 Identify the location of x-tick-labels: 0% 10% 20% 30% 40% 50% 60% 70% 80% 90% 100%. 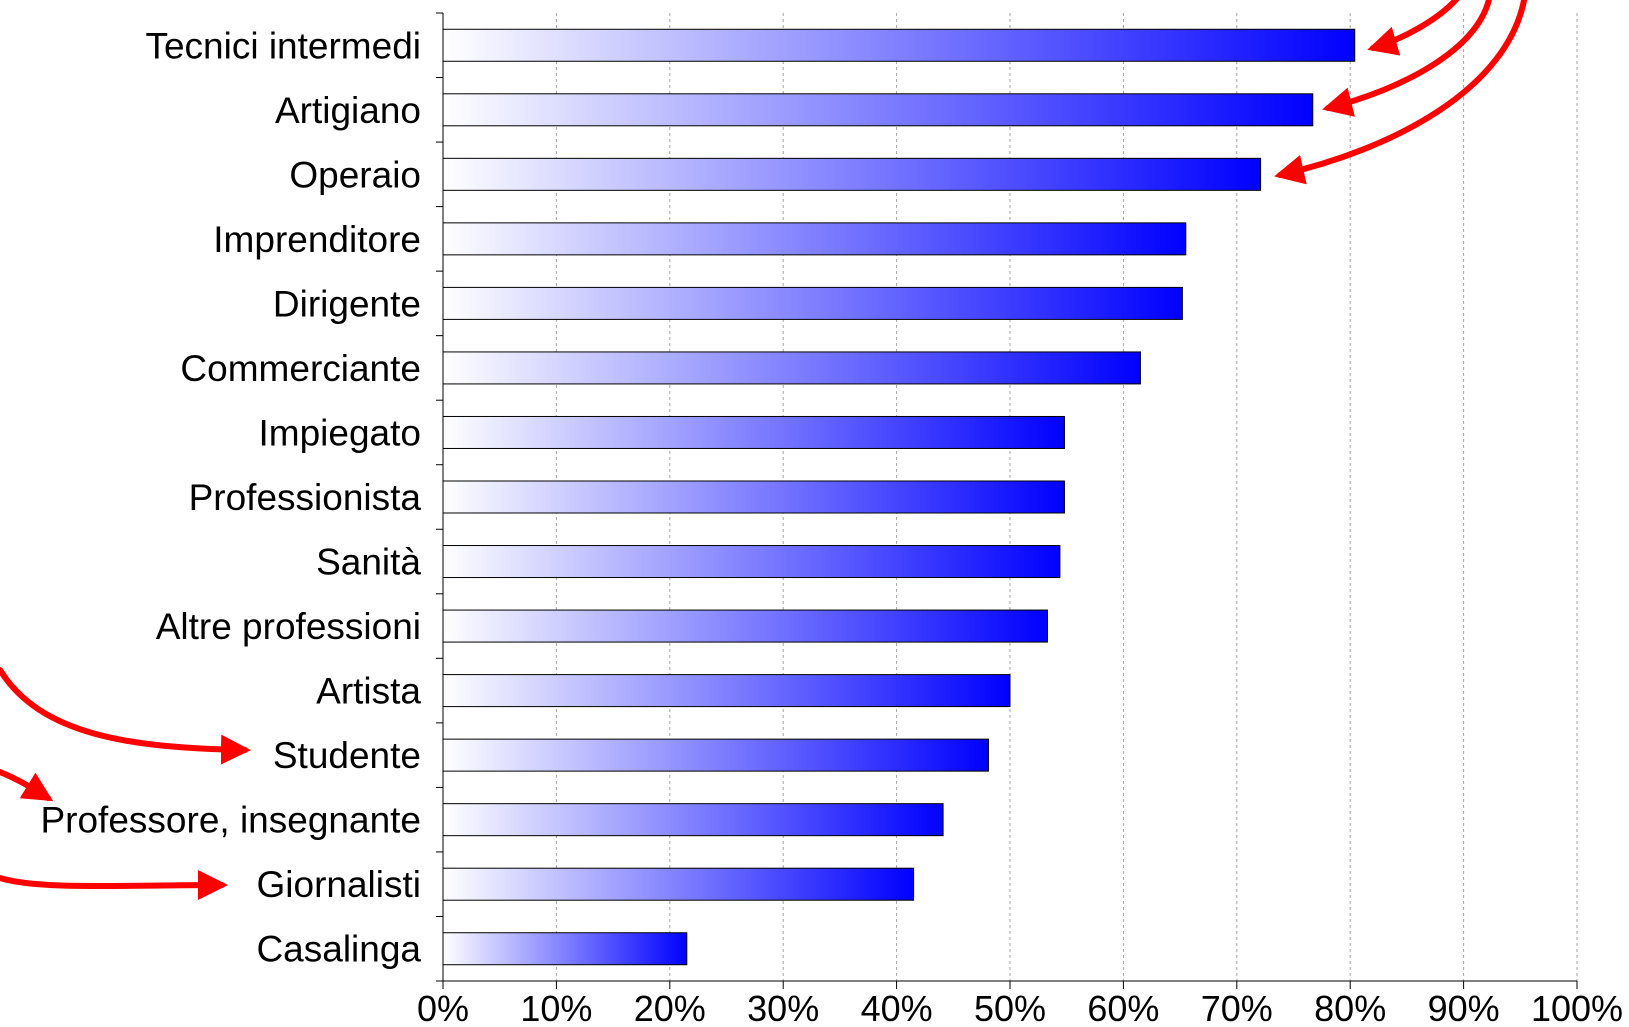
(1020, 1007).